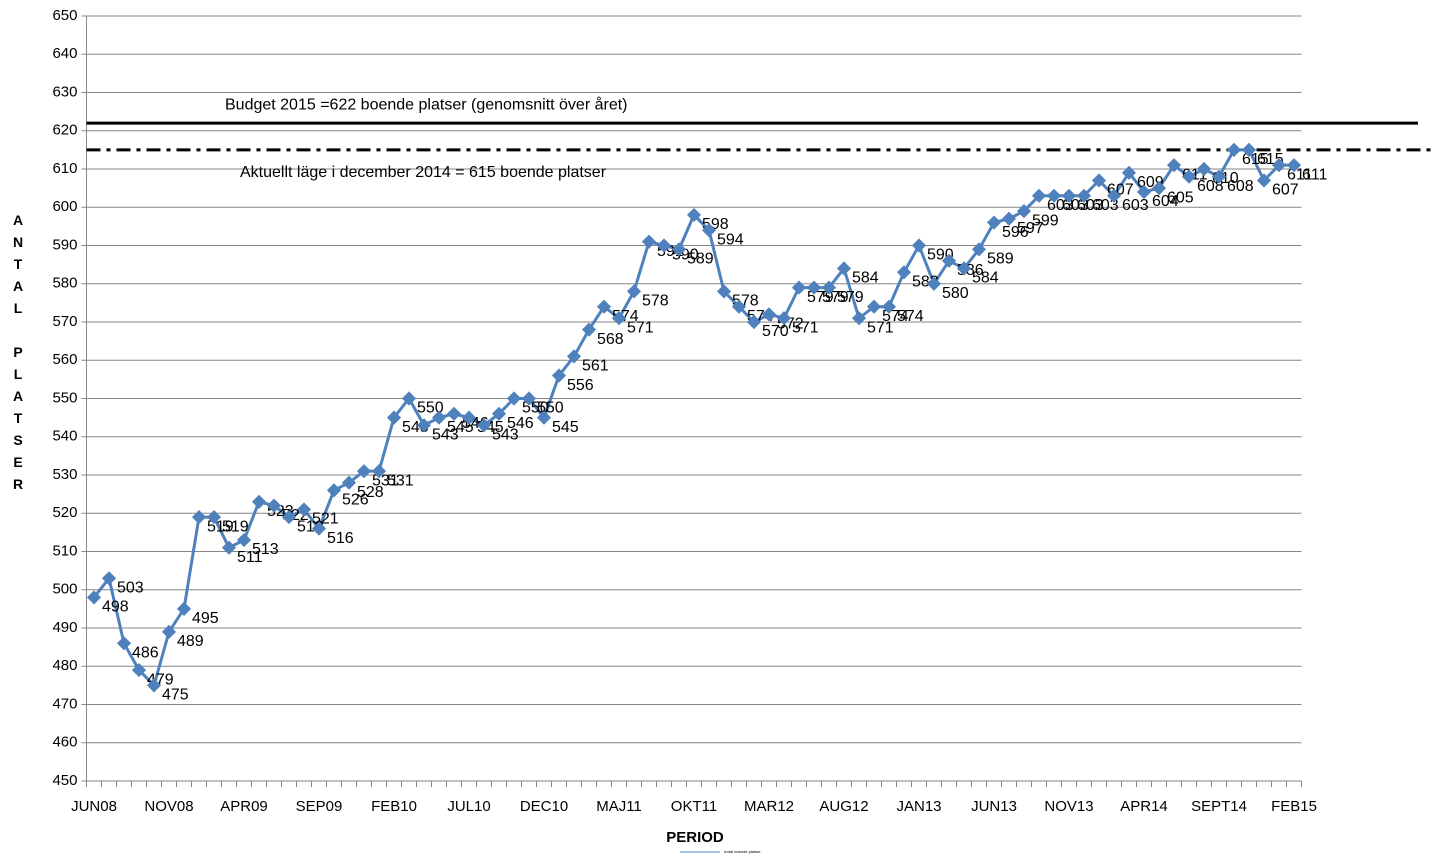 This screenshot has width=1431, height=856. I want to click on y-tick-label: 480, so click(64, 665).